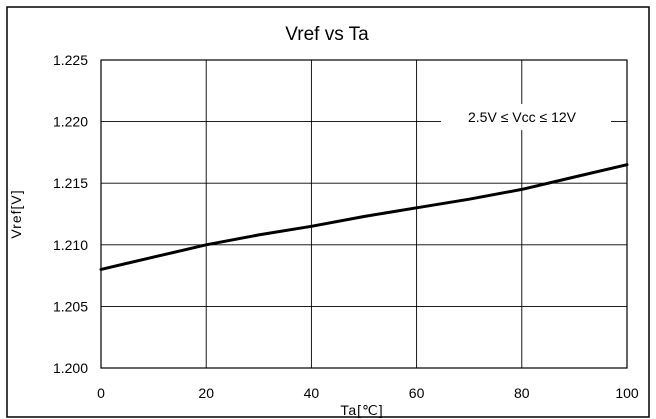 This screenshot has height=419, width=656. Describe the element at coordinates (522, 393) in the screenshot. I see `x-tick-label: 80` at that location.